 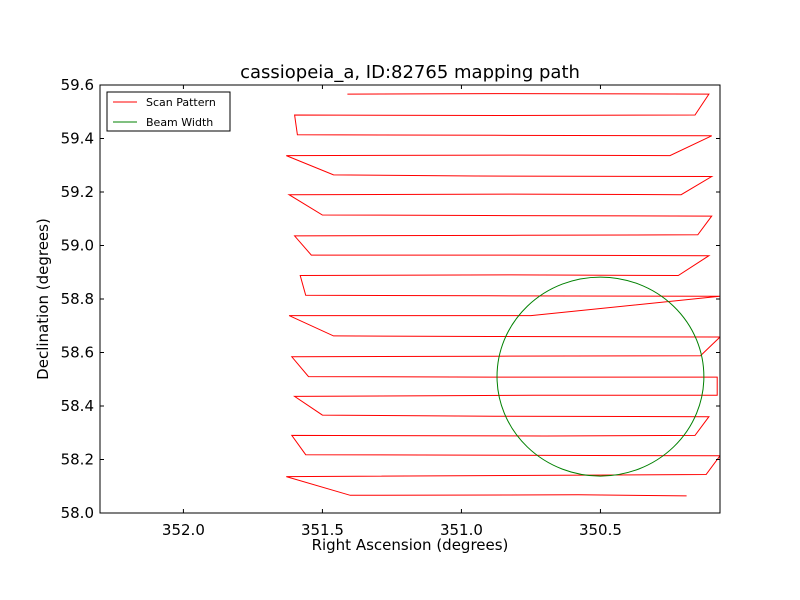 I want to click on x-tick-label: 352.0, so click(x=183, y=530).